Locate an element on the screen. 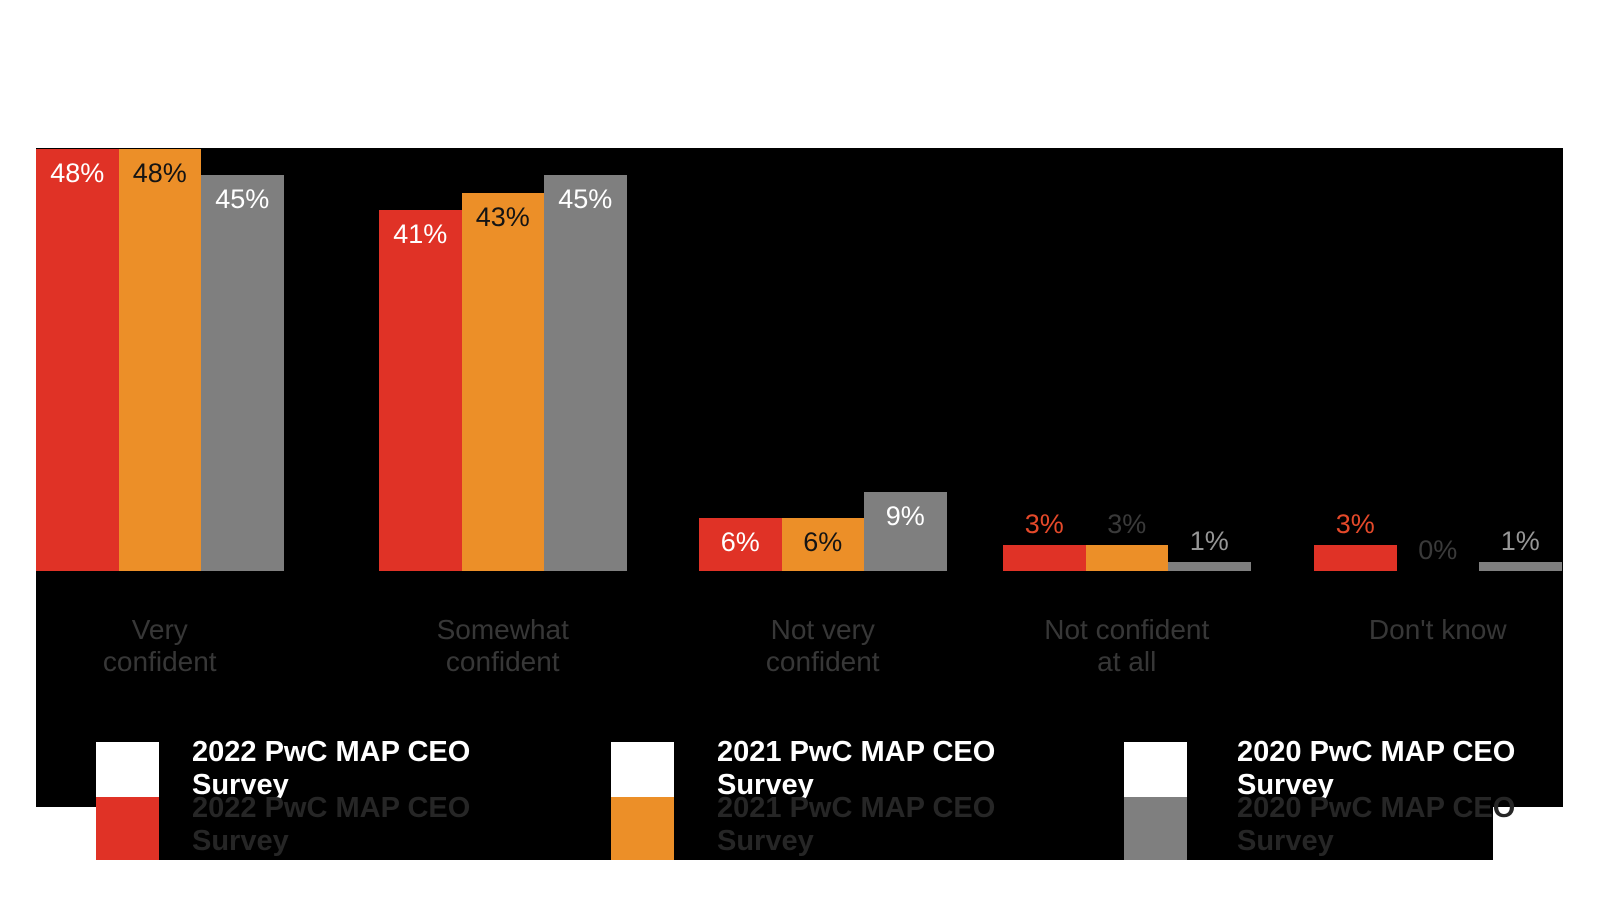  legend-label-row2: 2022 PwC MAP CEO Survey is located at coordinates (331, 825).